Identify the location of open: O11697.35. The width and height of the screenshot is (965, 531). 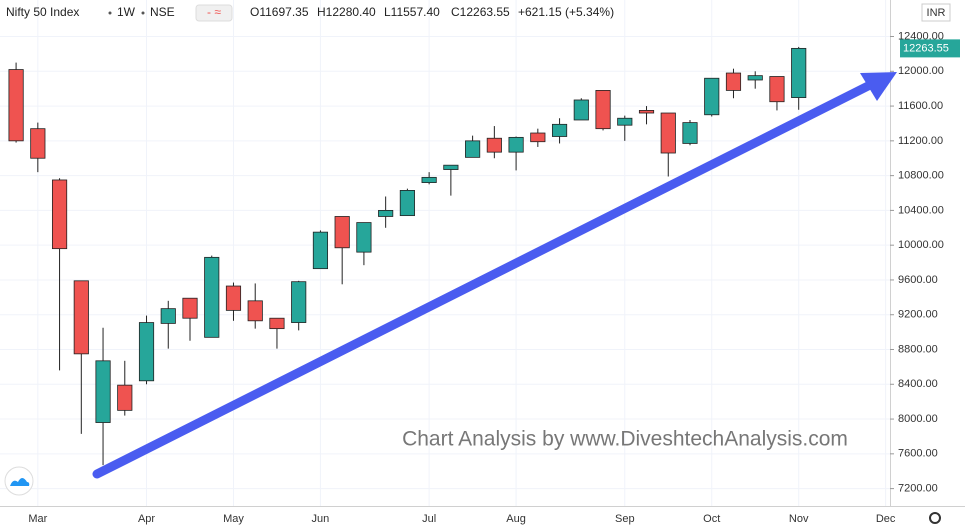
(279, 12).